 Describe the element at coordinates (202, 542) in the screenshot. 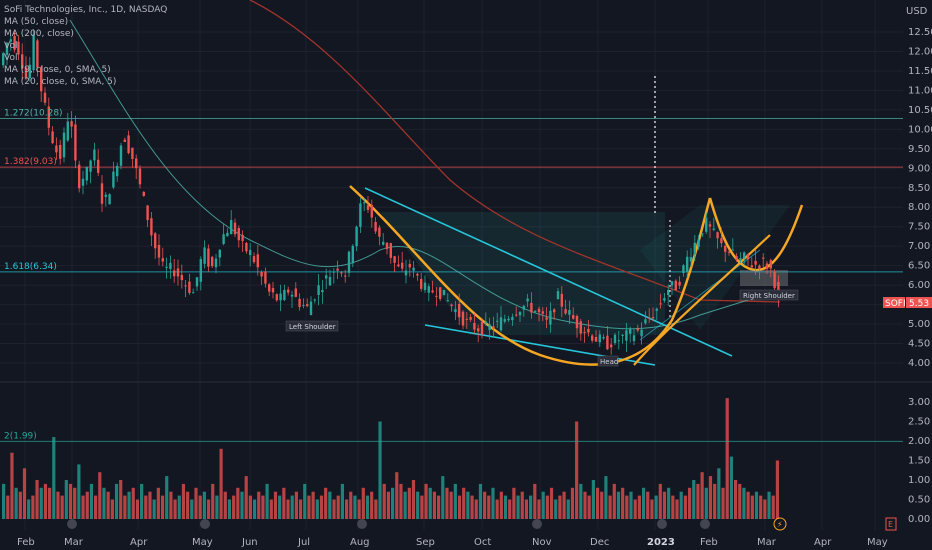

I see `time-tick-label: May` at that location.